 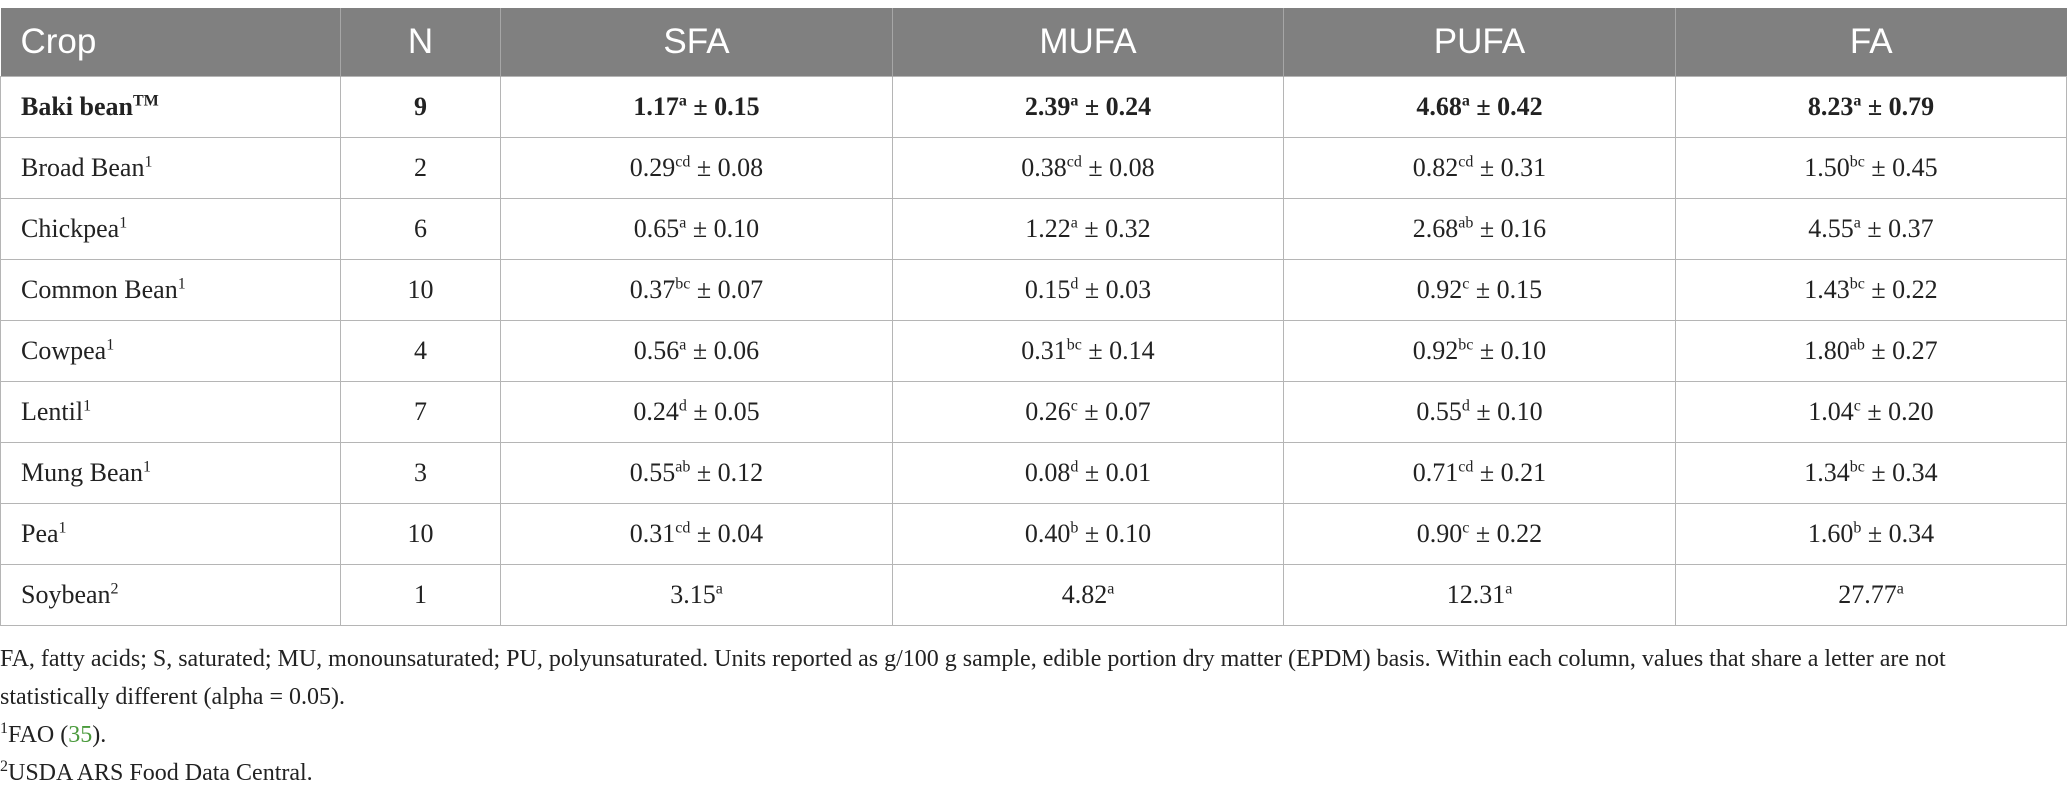 I want to click on footnote-1-text: FAO (, so click(x=38, y=735).